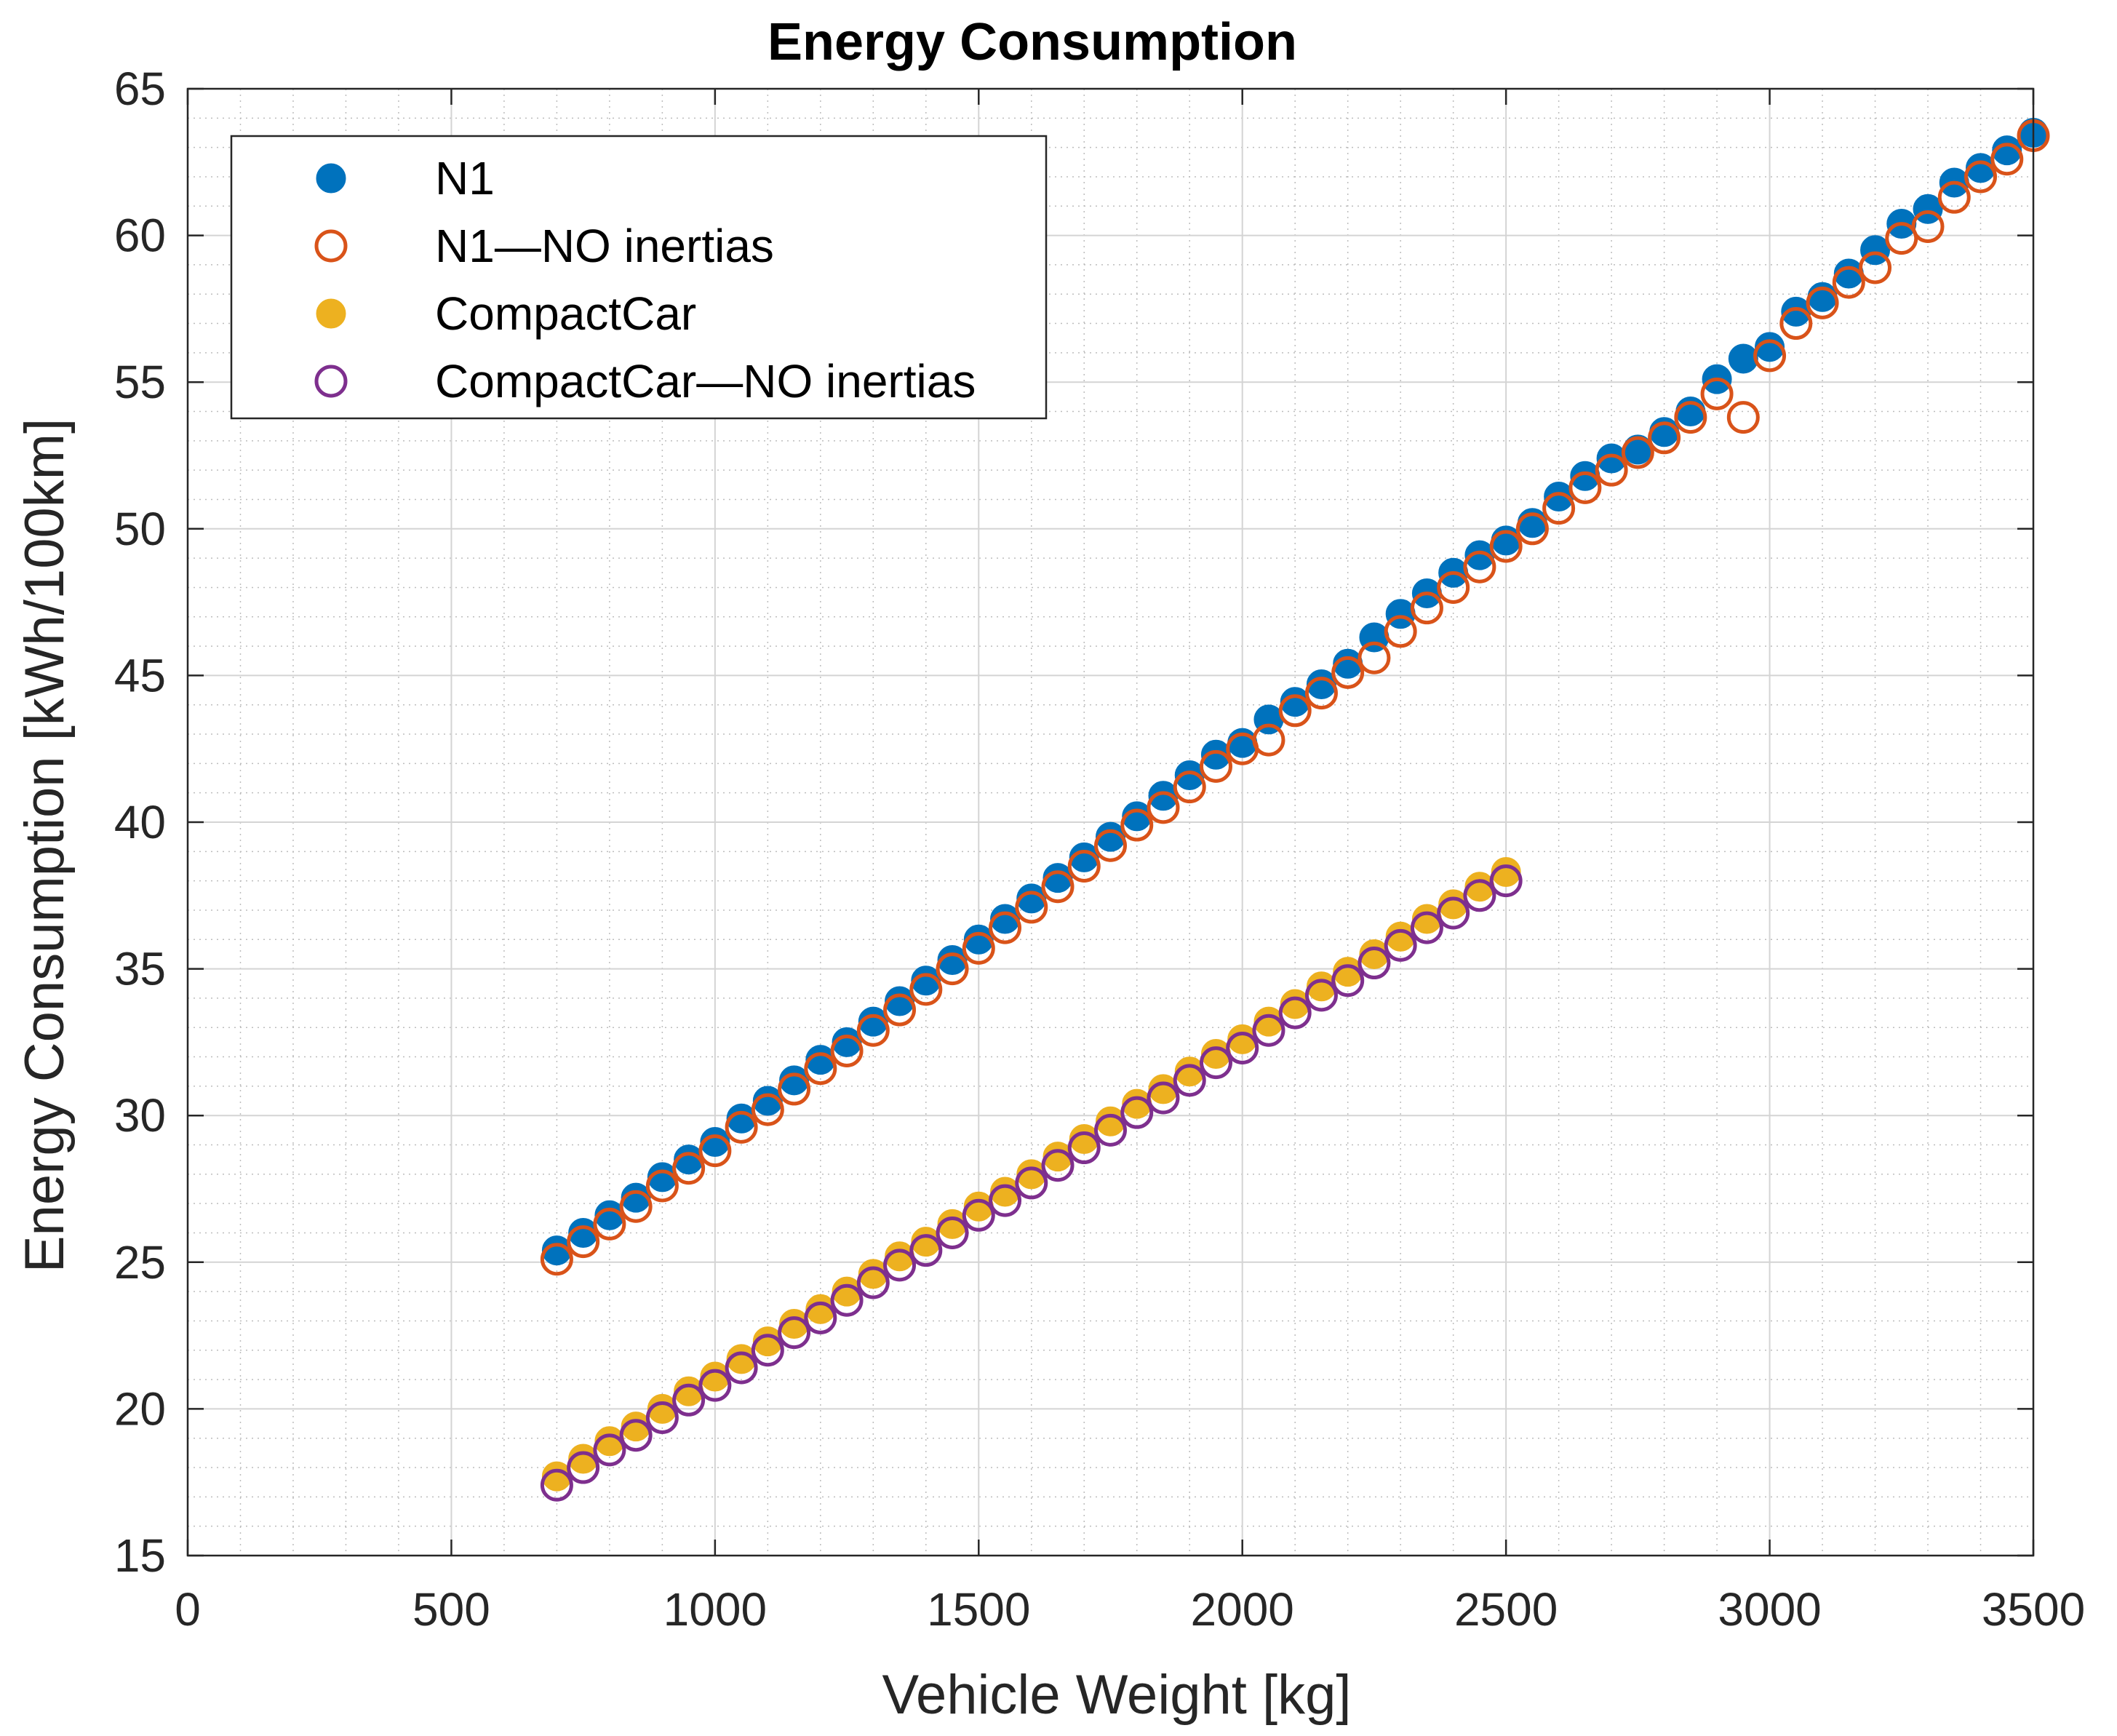 This screenshot has width=2117, height=1736. What do you see at coordinates (1506, 1609) in the screenshot?
I see `x-tick-label: 2500` at bounding box center [1506, 1609].